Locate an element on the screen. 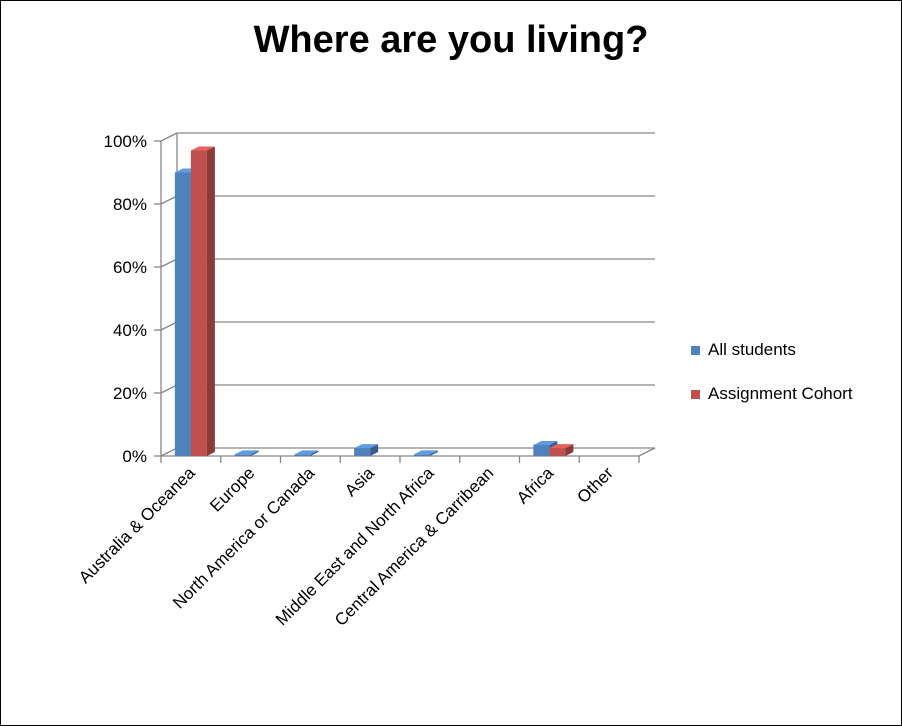 The height and width of the screenshot is (726, 902). x-category-label: Africa is located at coordinates (535, 485).